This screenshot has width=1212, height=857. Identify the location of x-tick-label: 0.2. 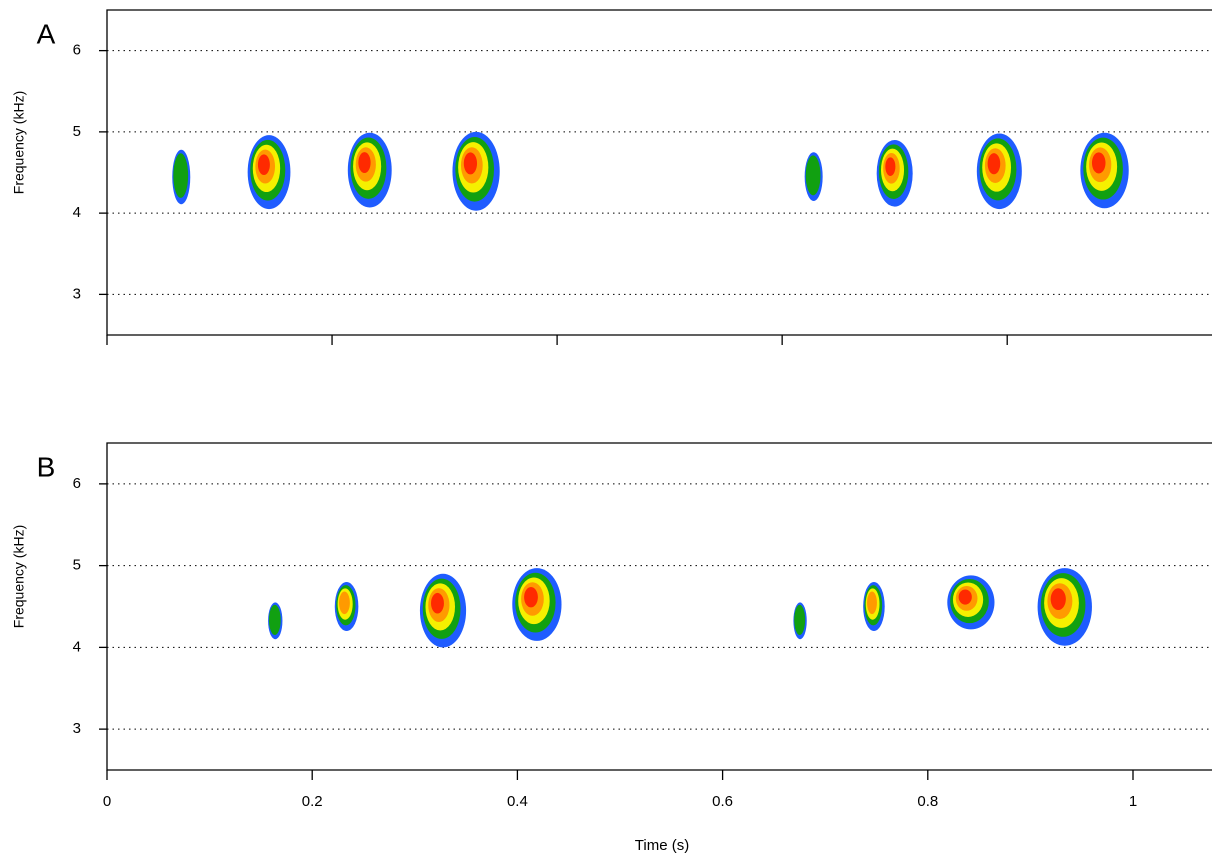
(312, 801).